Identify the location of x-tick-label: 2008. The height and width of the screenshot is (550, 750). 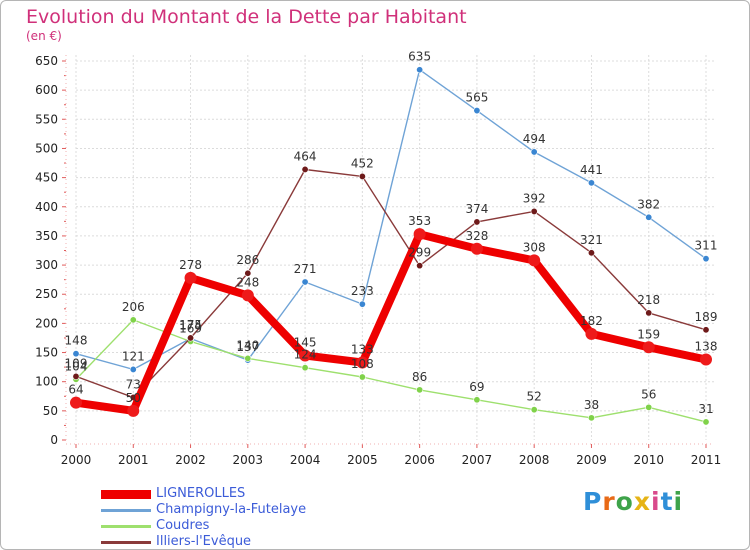
(534, 460).